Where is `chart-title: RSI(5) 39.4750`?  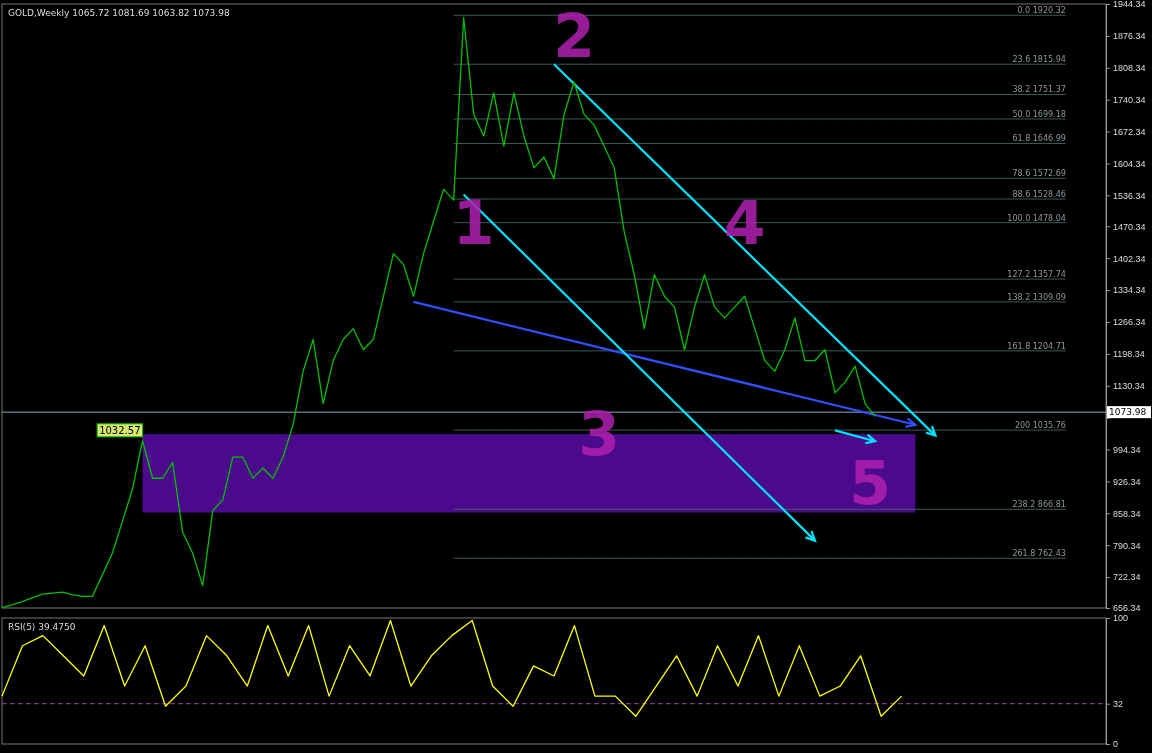
chart-title: RSI(5) 39.4750 is located at coordinates (42, 627).